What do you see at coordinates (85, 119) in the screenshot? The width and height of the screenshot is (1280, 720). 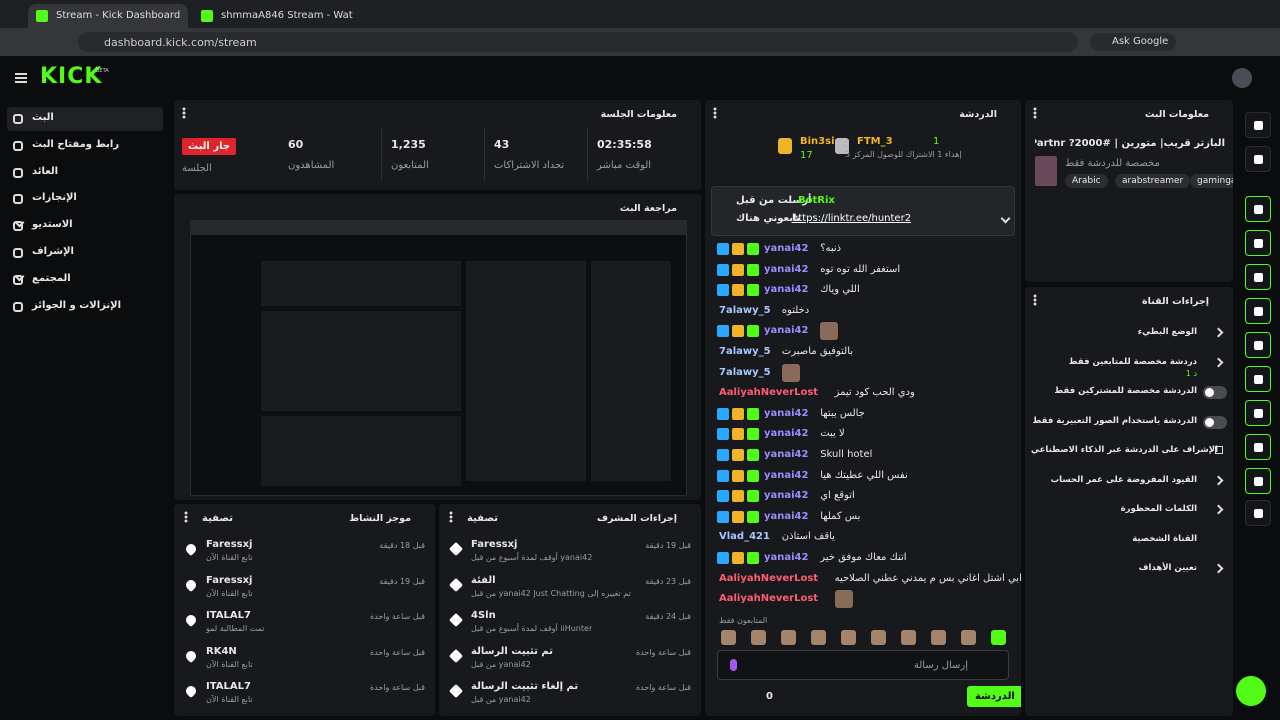 I see `nav-item: البث` at bounding box center [85, 119].